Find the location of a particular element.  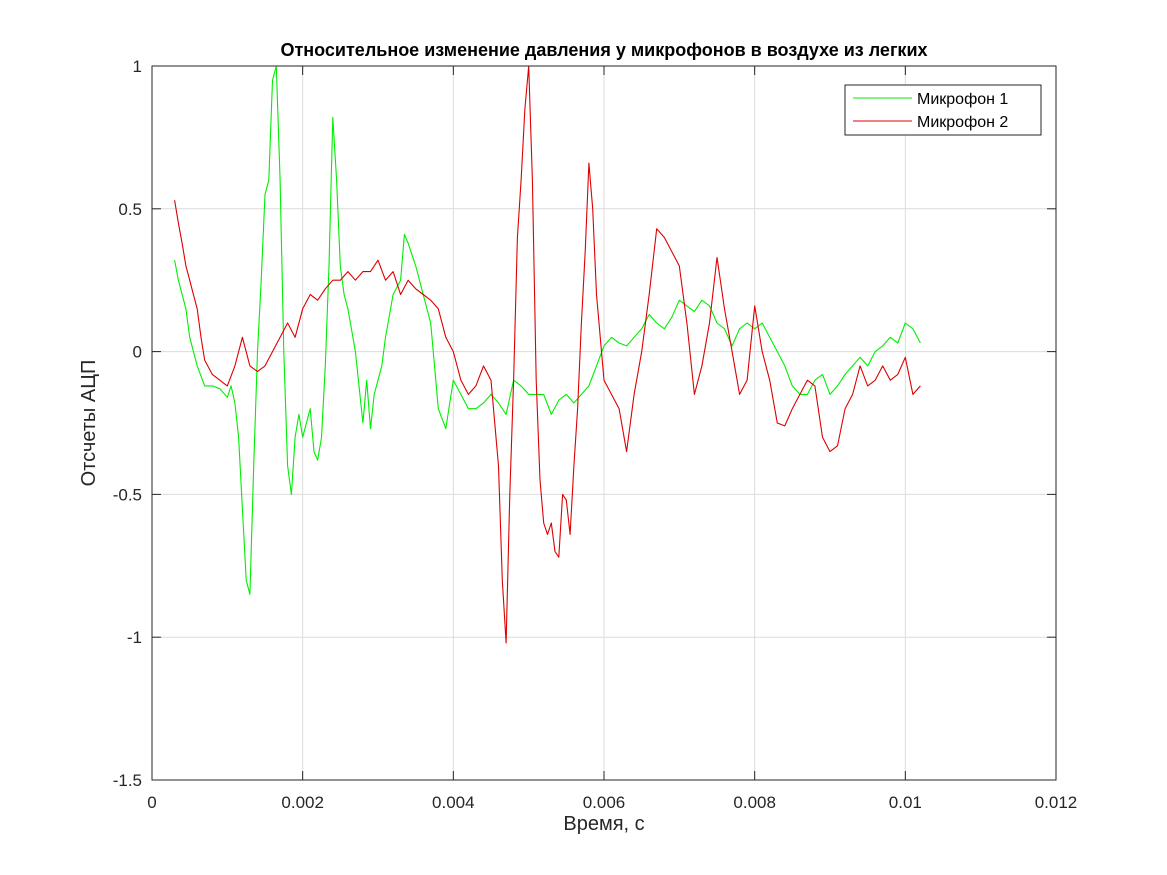

legend-box is located at coordinates (943, 110).